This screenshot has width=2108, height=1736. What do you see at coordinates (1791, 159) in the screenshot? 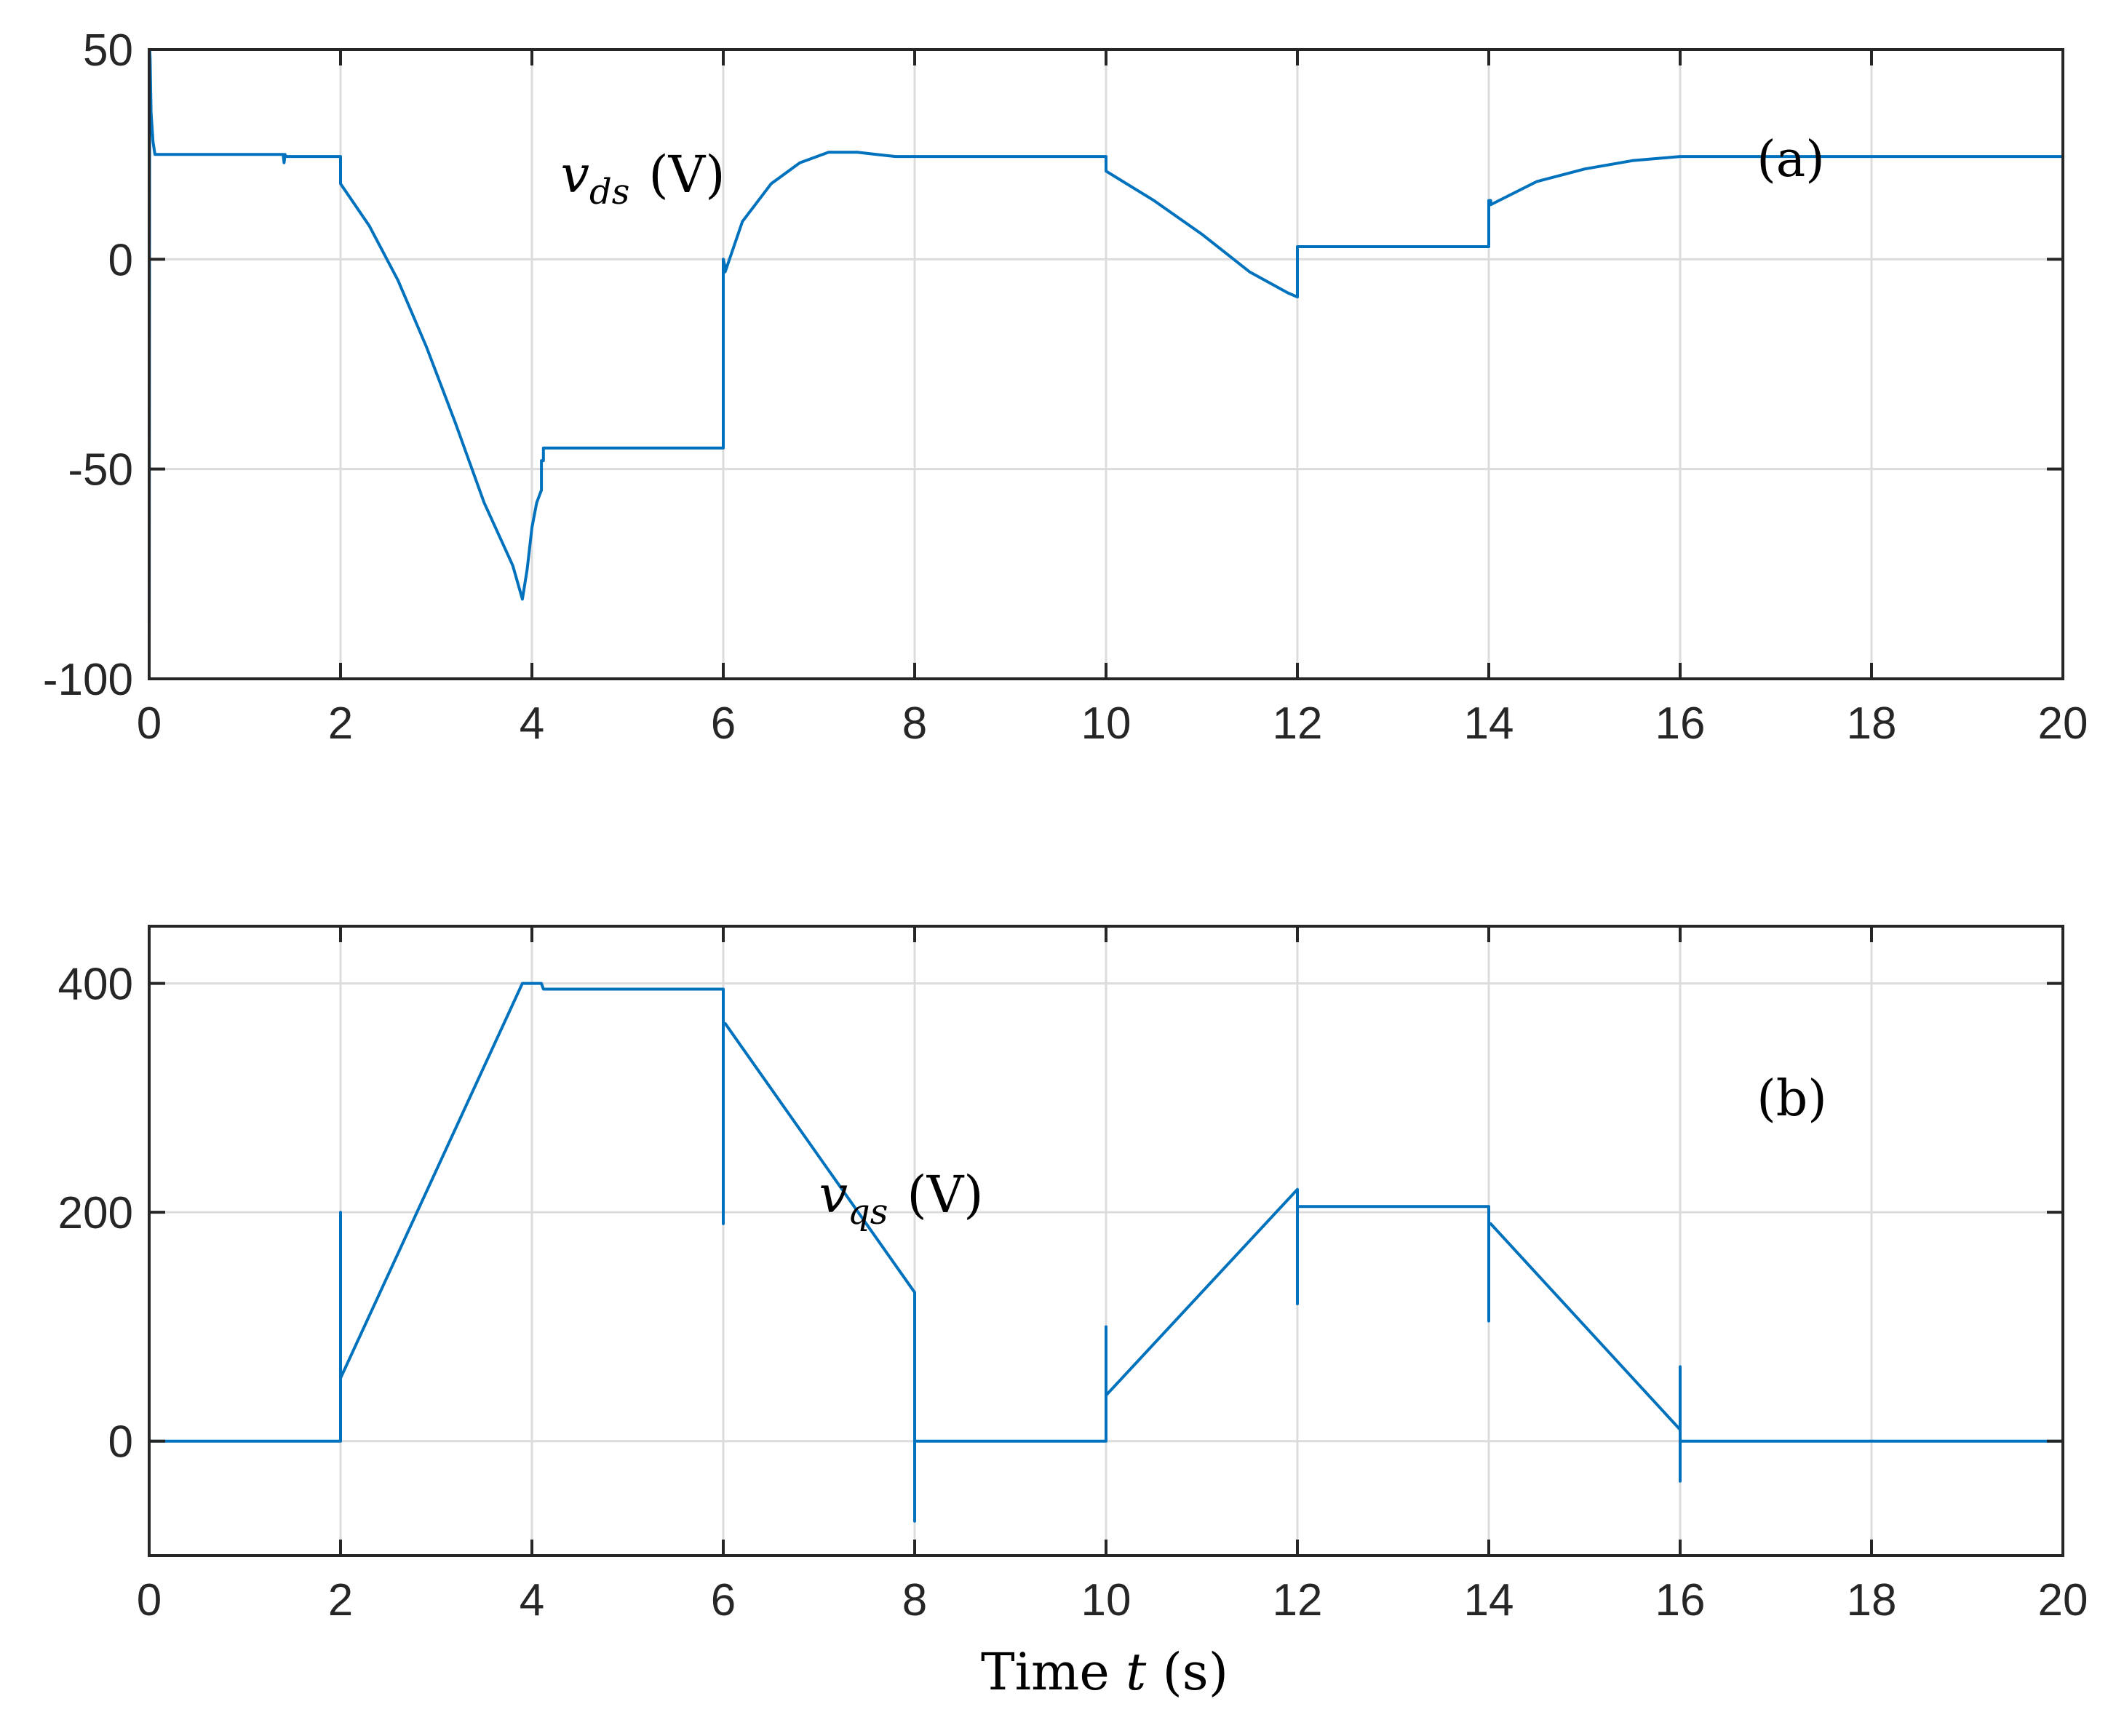
I see `panel-label: (a)` at bounding box center [1791, 159].